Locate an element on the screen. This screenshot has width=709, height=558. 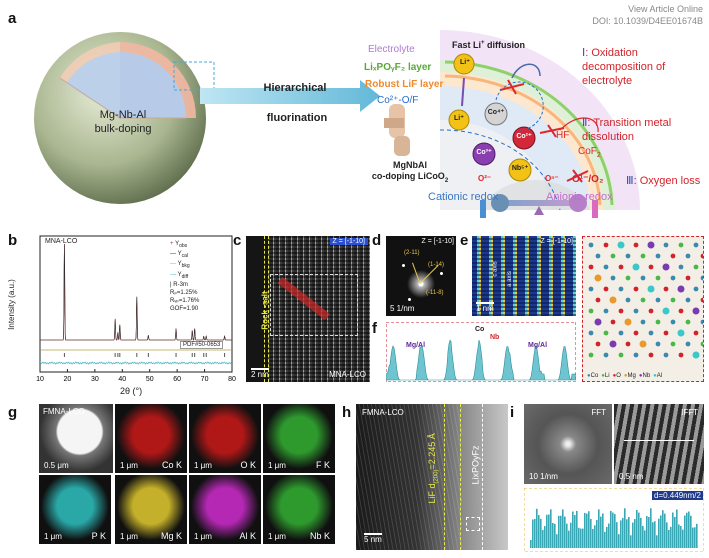
core-label-line2: bulk-doping is located at coordinates (123, 129).